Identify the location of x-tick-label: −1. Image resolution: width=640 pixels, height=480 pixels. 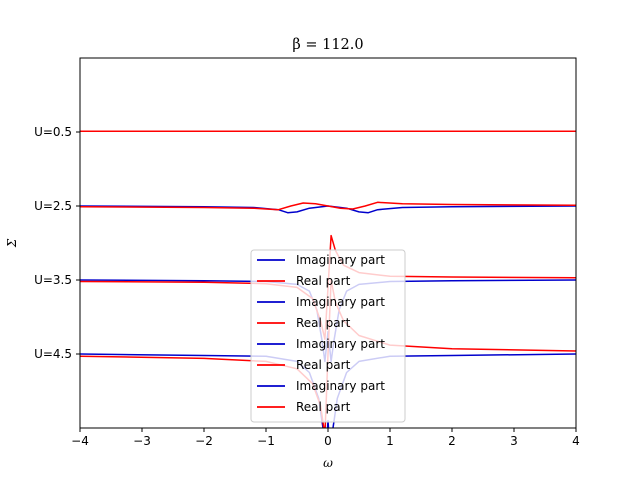
(266, 441).